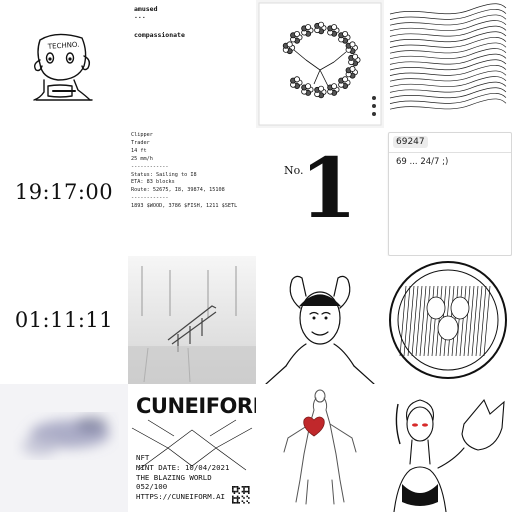 Image resolution: width=512 pixels, height=512 pixels. I want to click on ship-status-line: Clipper, so click(142, 135).